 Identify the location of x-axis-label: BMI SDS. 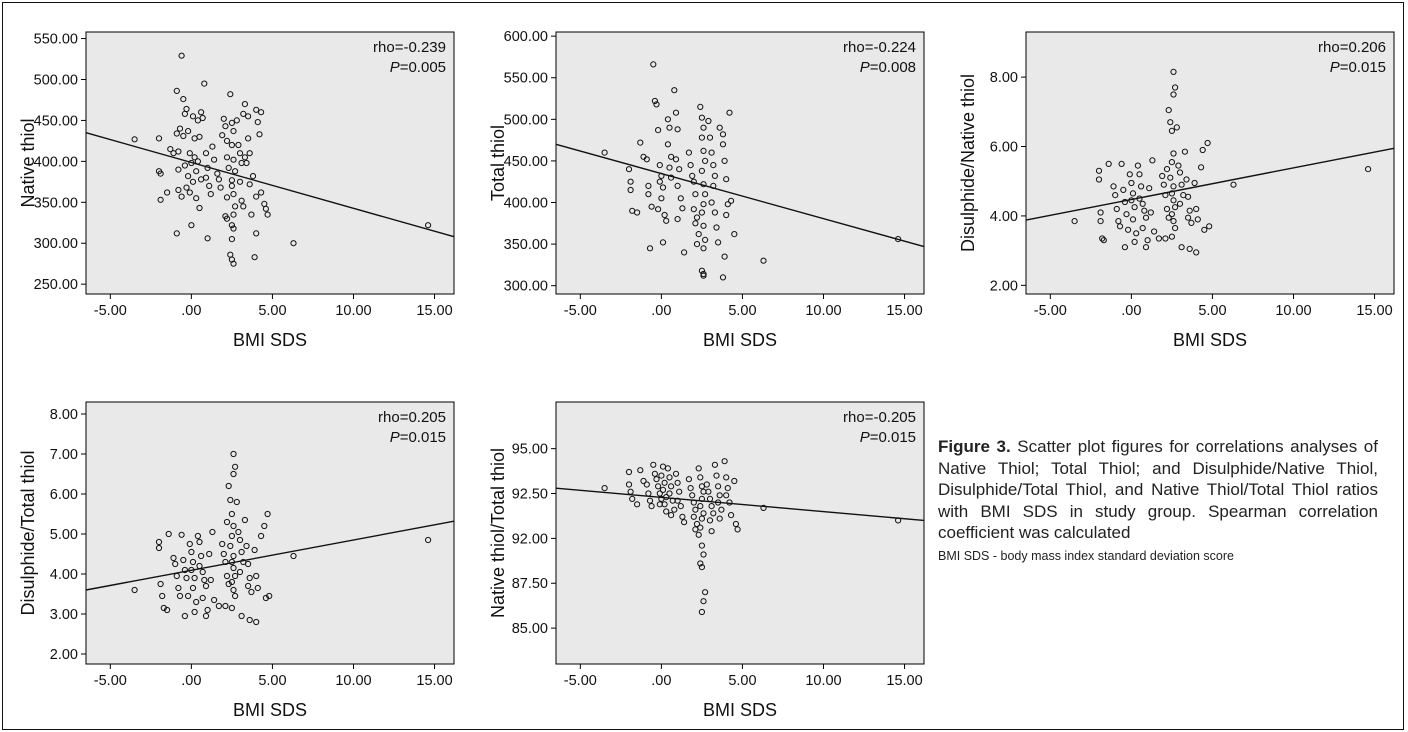
(270, 340).